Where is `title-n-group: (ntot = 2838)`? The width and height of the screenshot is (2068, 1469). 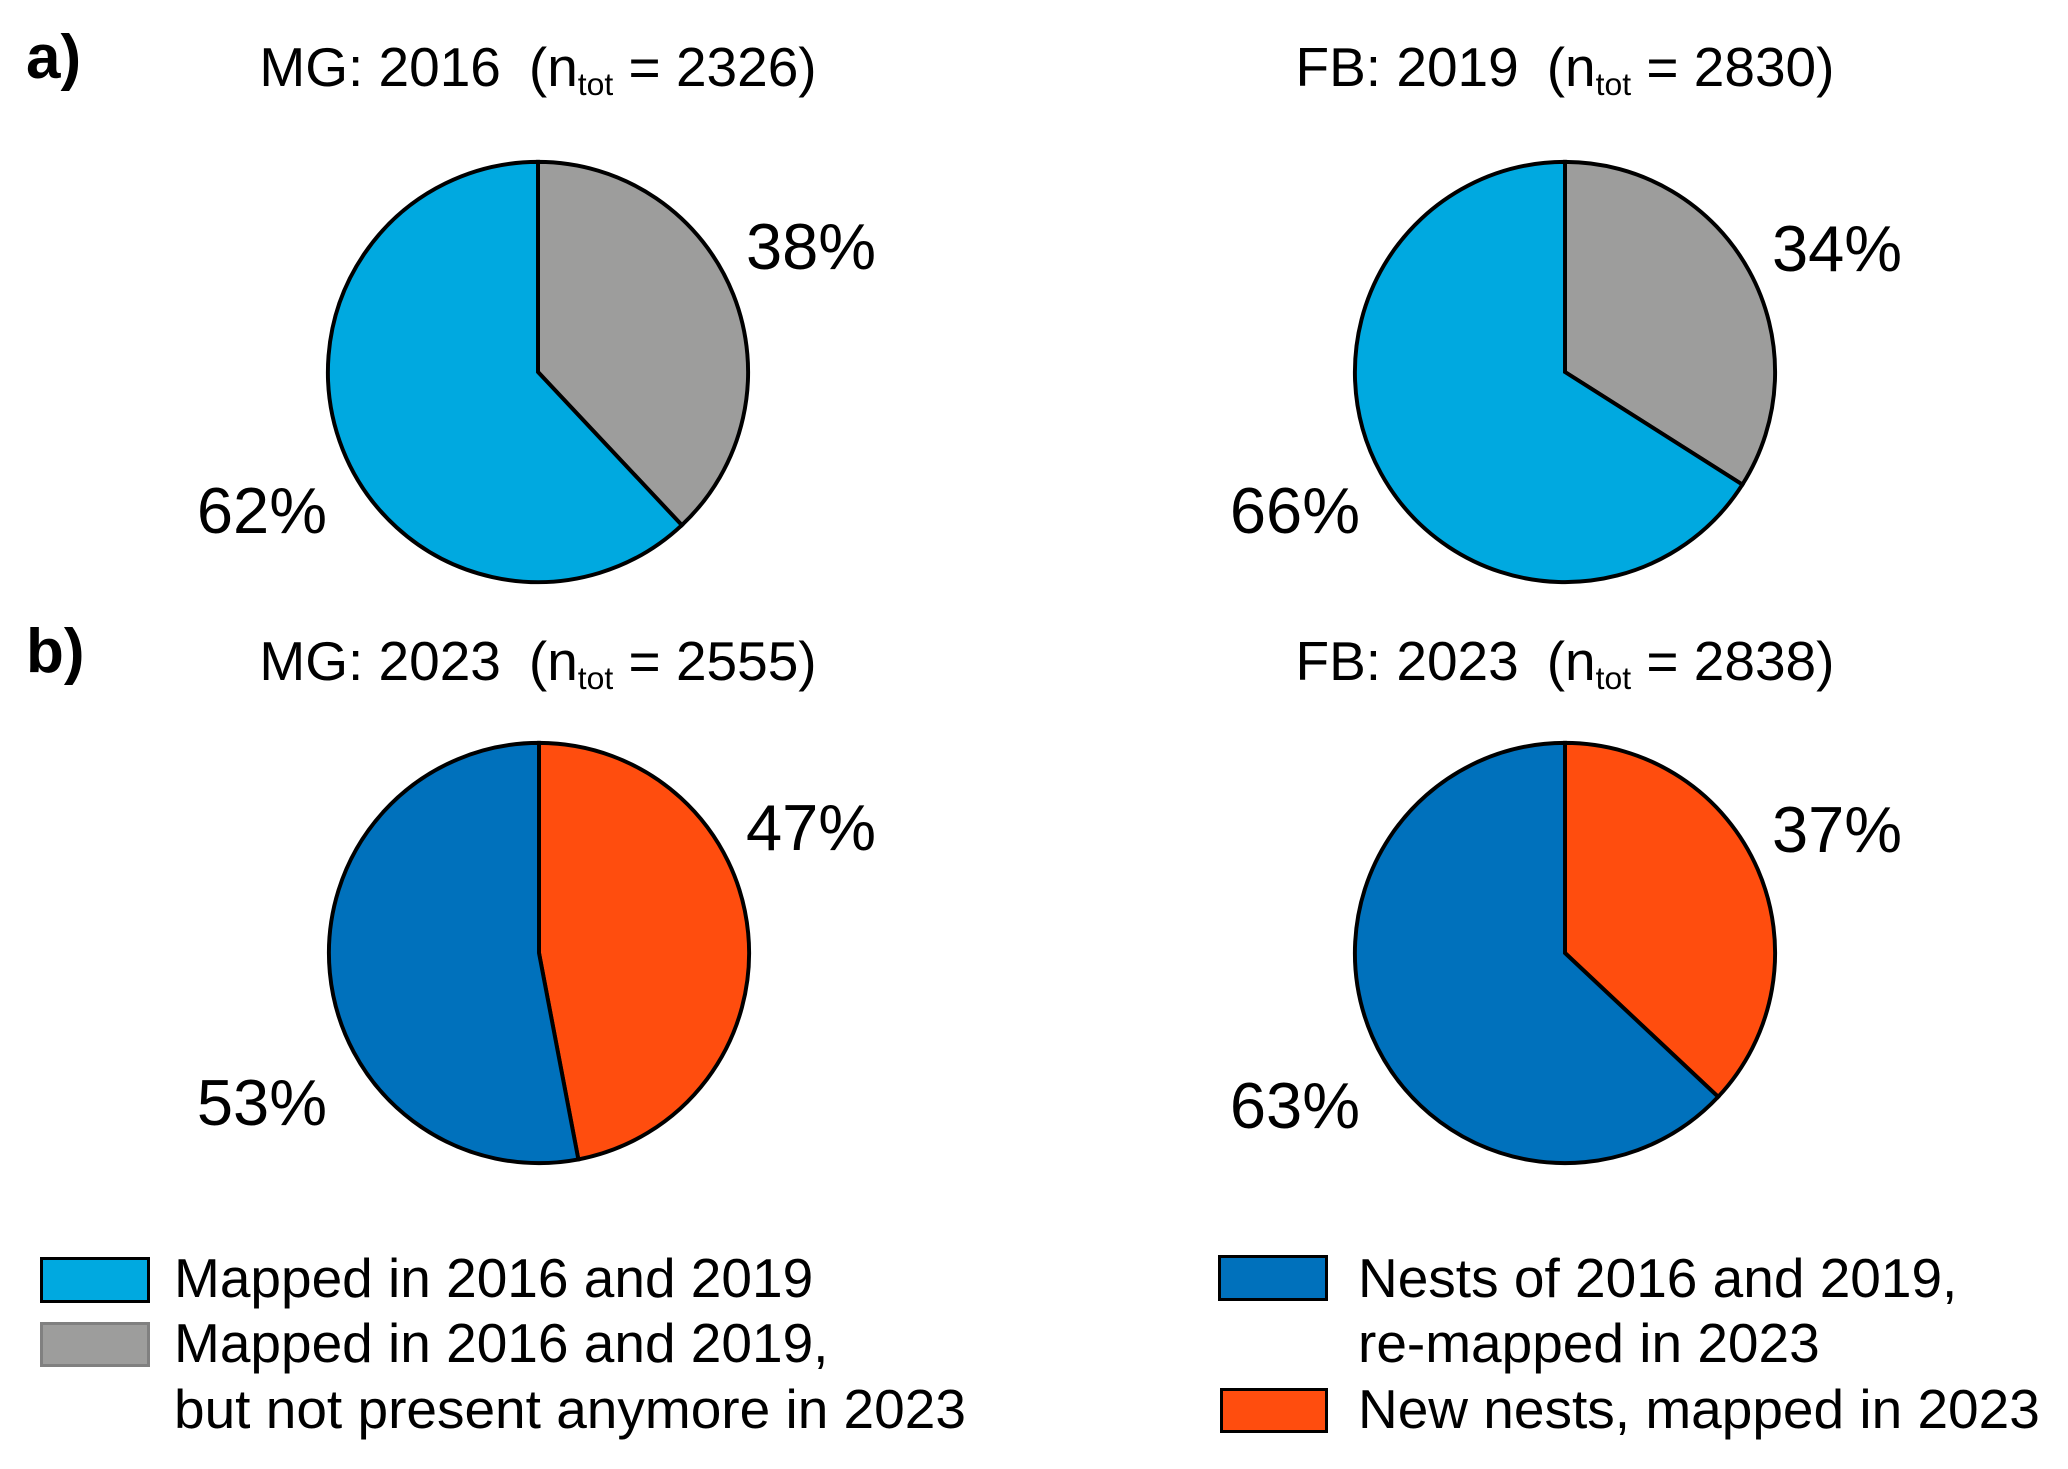 title-n-group: (ntot = 2838) is located at coordinates (1690, 663).